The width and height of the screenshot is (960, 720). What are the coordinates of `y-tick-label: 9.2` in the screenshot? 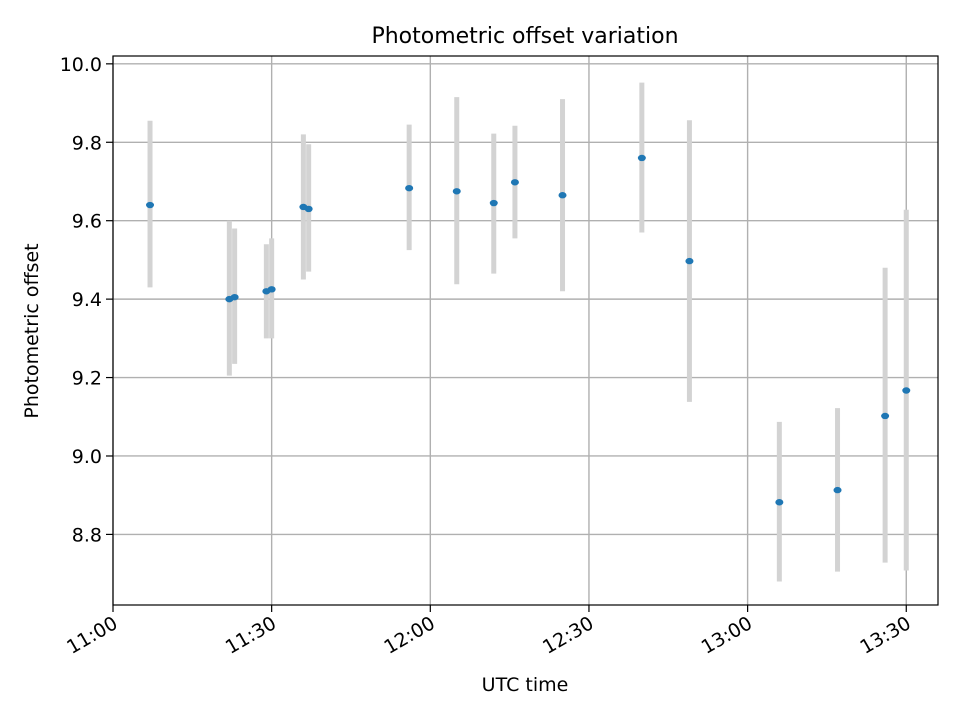 It's located at (87, 379).